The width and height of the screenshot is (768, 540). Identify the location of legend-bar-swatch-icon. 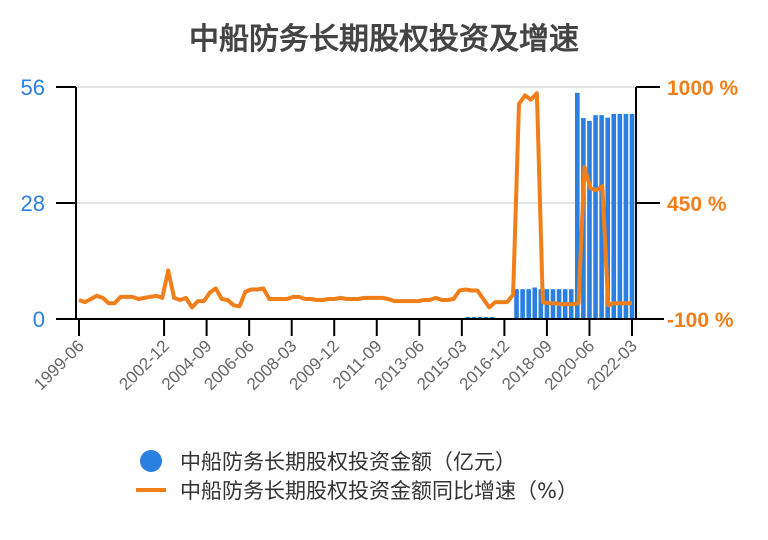
(151, 461).